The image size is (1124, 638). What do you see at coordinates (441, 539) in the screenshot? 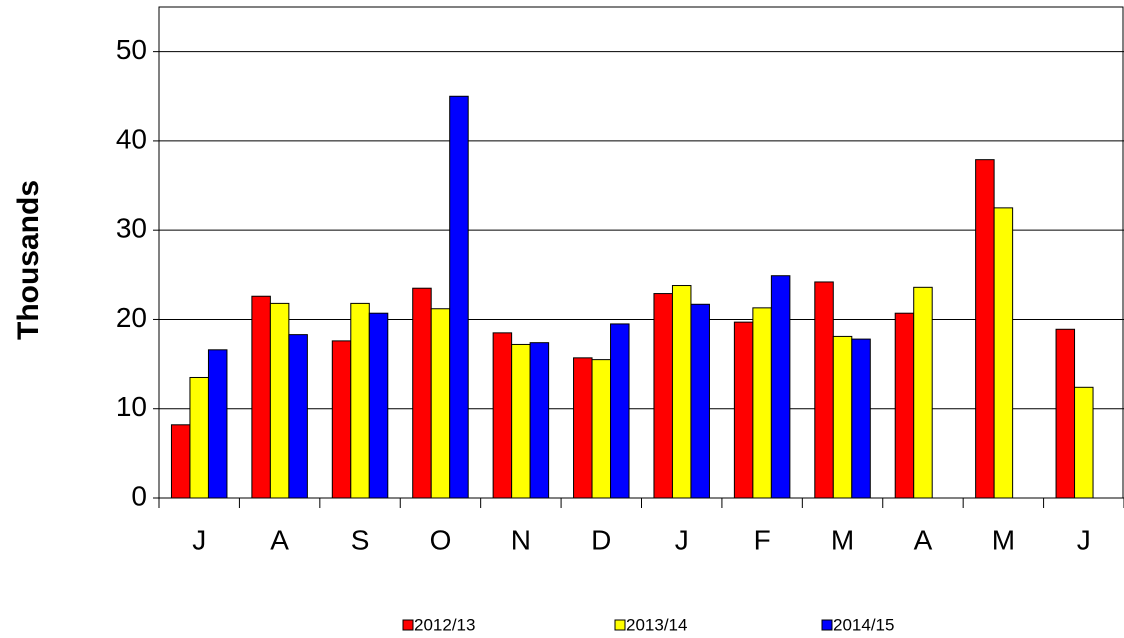
I see `x-tick-label: O` at bounding box center [441, 539].